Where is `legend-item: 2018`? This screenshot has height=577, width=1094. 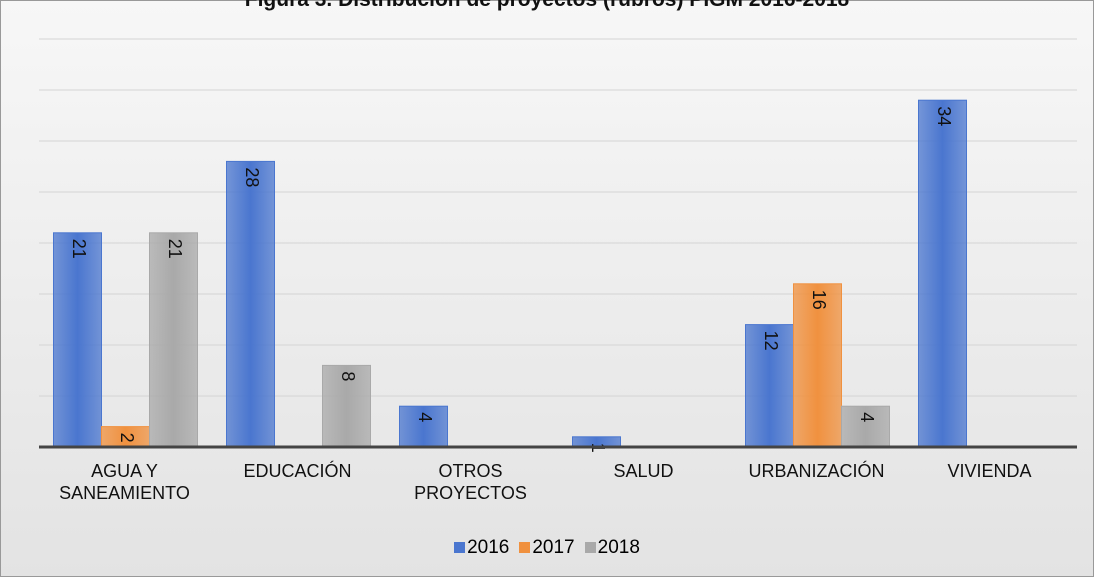 legend-item: 2018 is located at coordinates (612, 548).